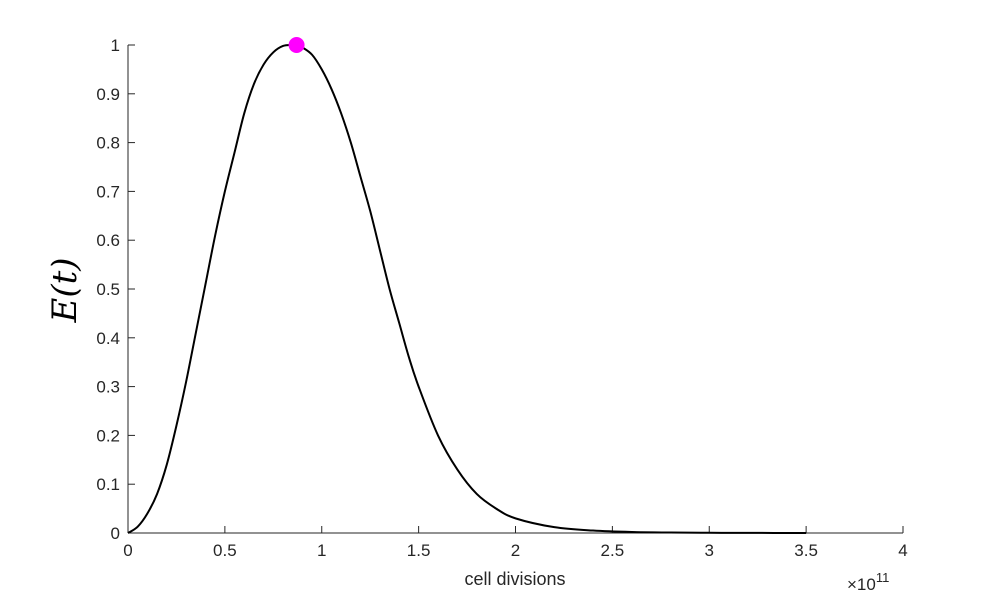 This screenshot has width=995, height=599. Describe the element at coordinates (225, 550) in the screenshot. I see `x-tick-label: 0.5` at that location.